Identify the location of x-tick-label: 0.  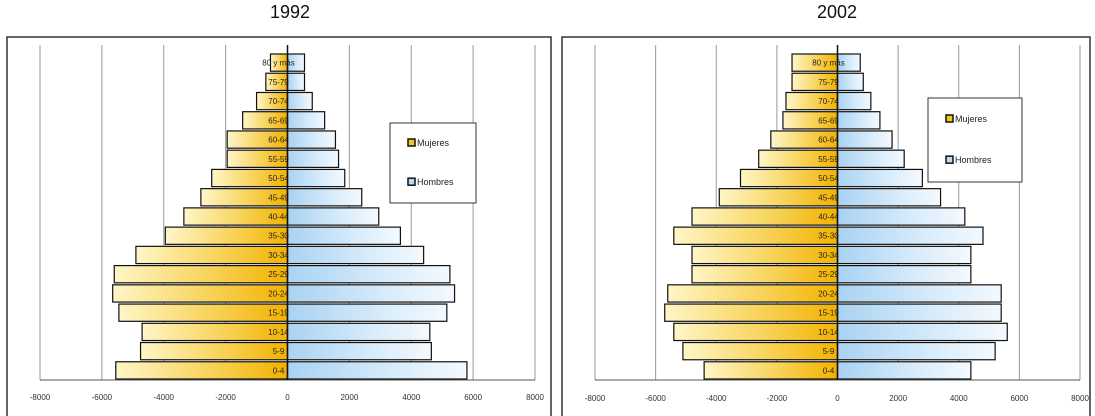
(837, 398).